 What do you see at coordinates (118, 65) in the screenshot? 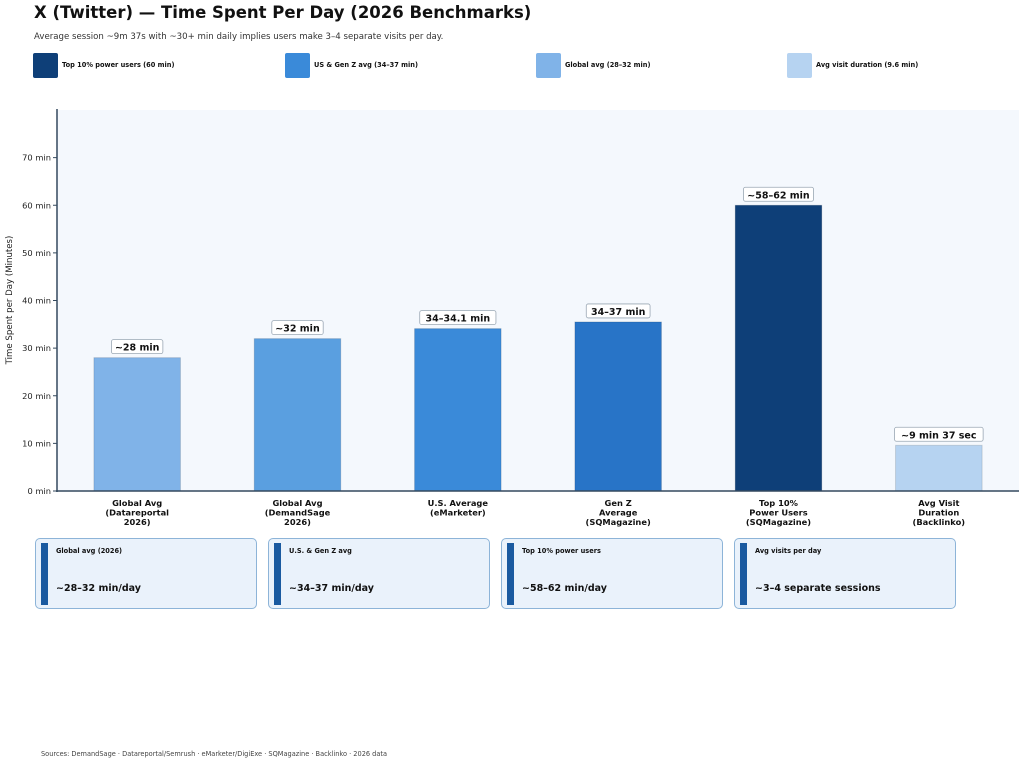
I see `legend-label: Top 10% power users (60 min)` at bounding box center [118, 65].